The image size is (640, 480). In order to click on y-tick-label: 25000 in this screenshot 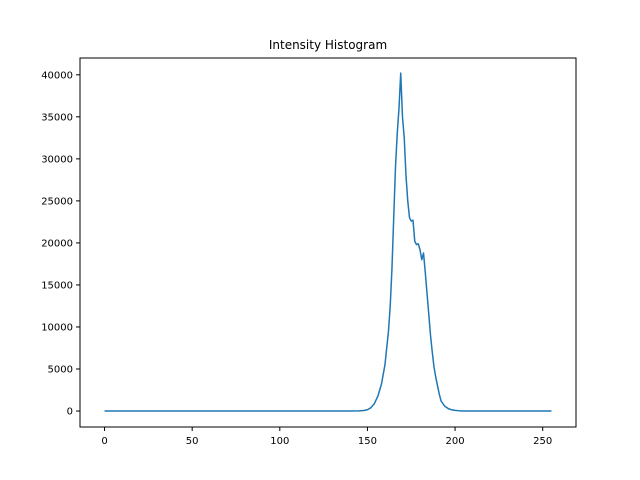, I will do `click(57, 201)`.